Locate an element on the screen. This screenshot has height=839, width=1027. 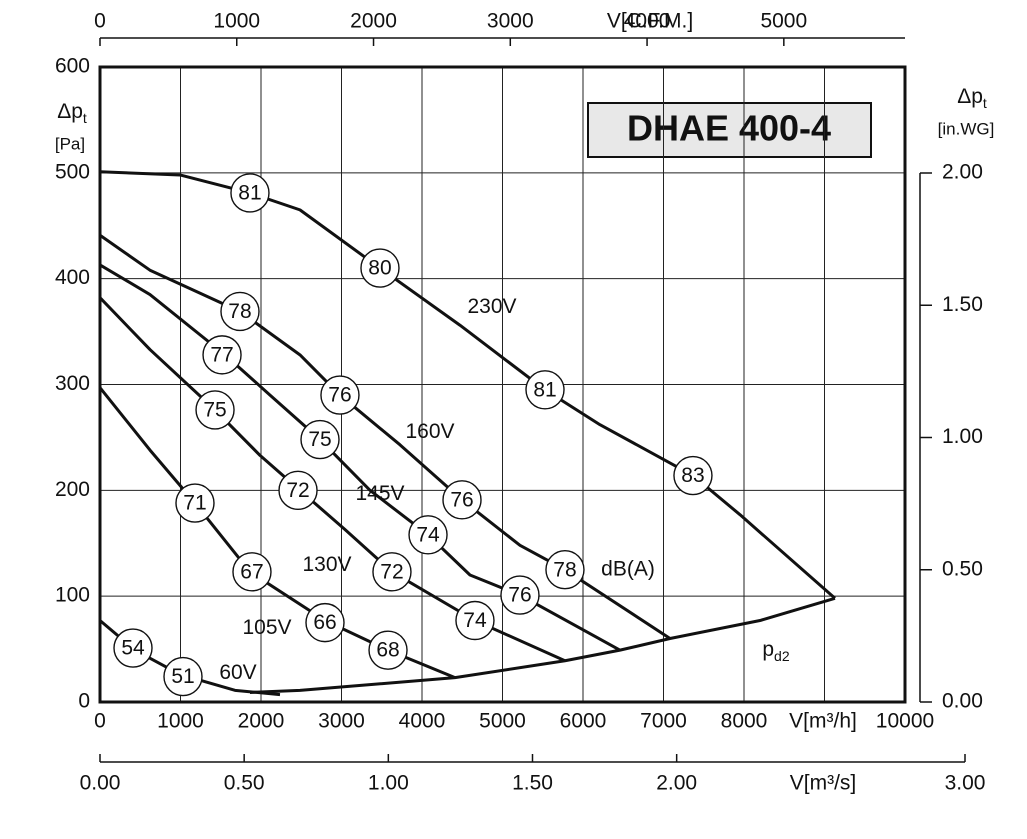
x2-tick-label: 5000 is located at coordinates (783, 21).